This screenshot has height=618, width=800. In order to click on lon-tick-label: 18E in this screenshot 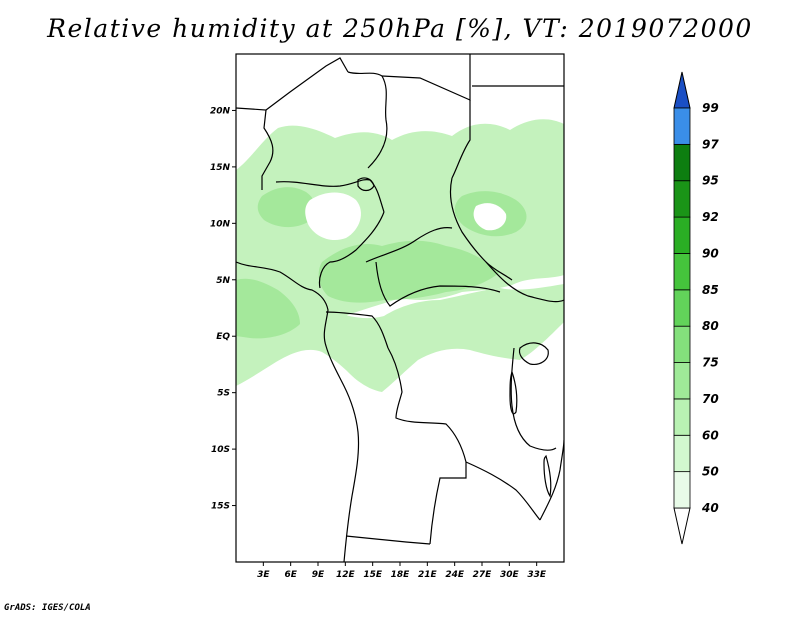, I will do `click(401, 575)`.